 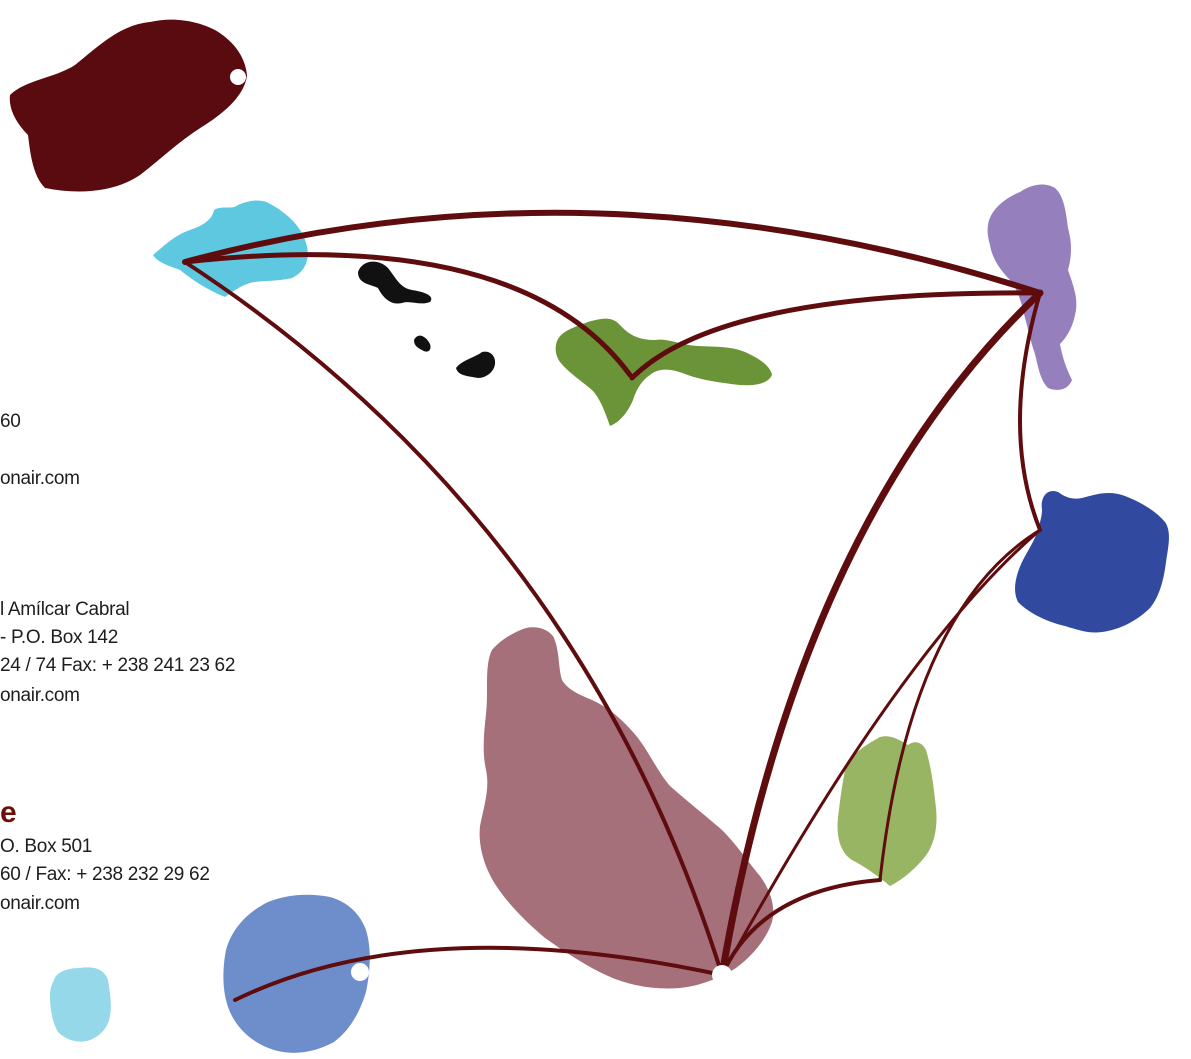 I want to click on island-boa-vista, so click(x=1092, y=561).